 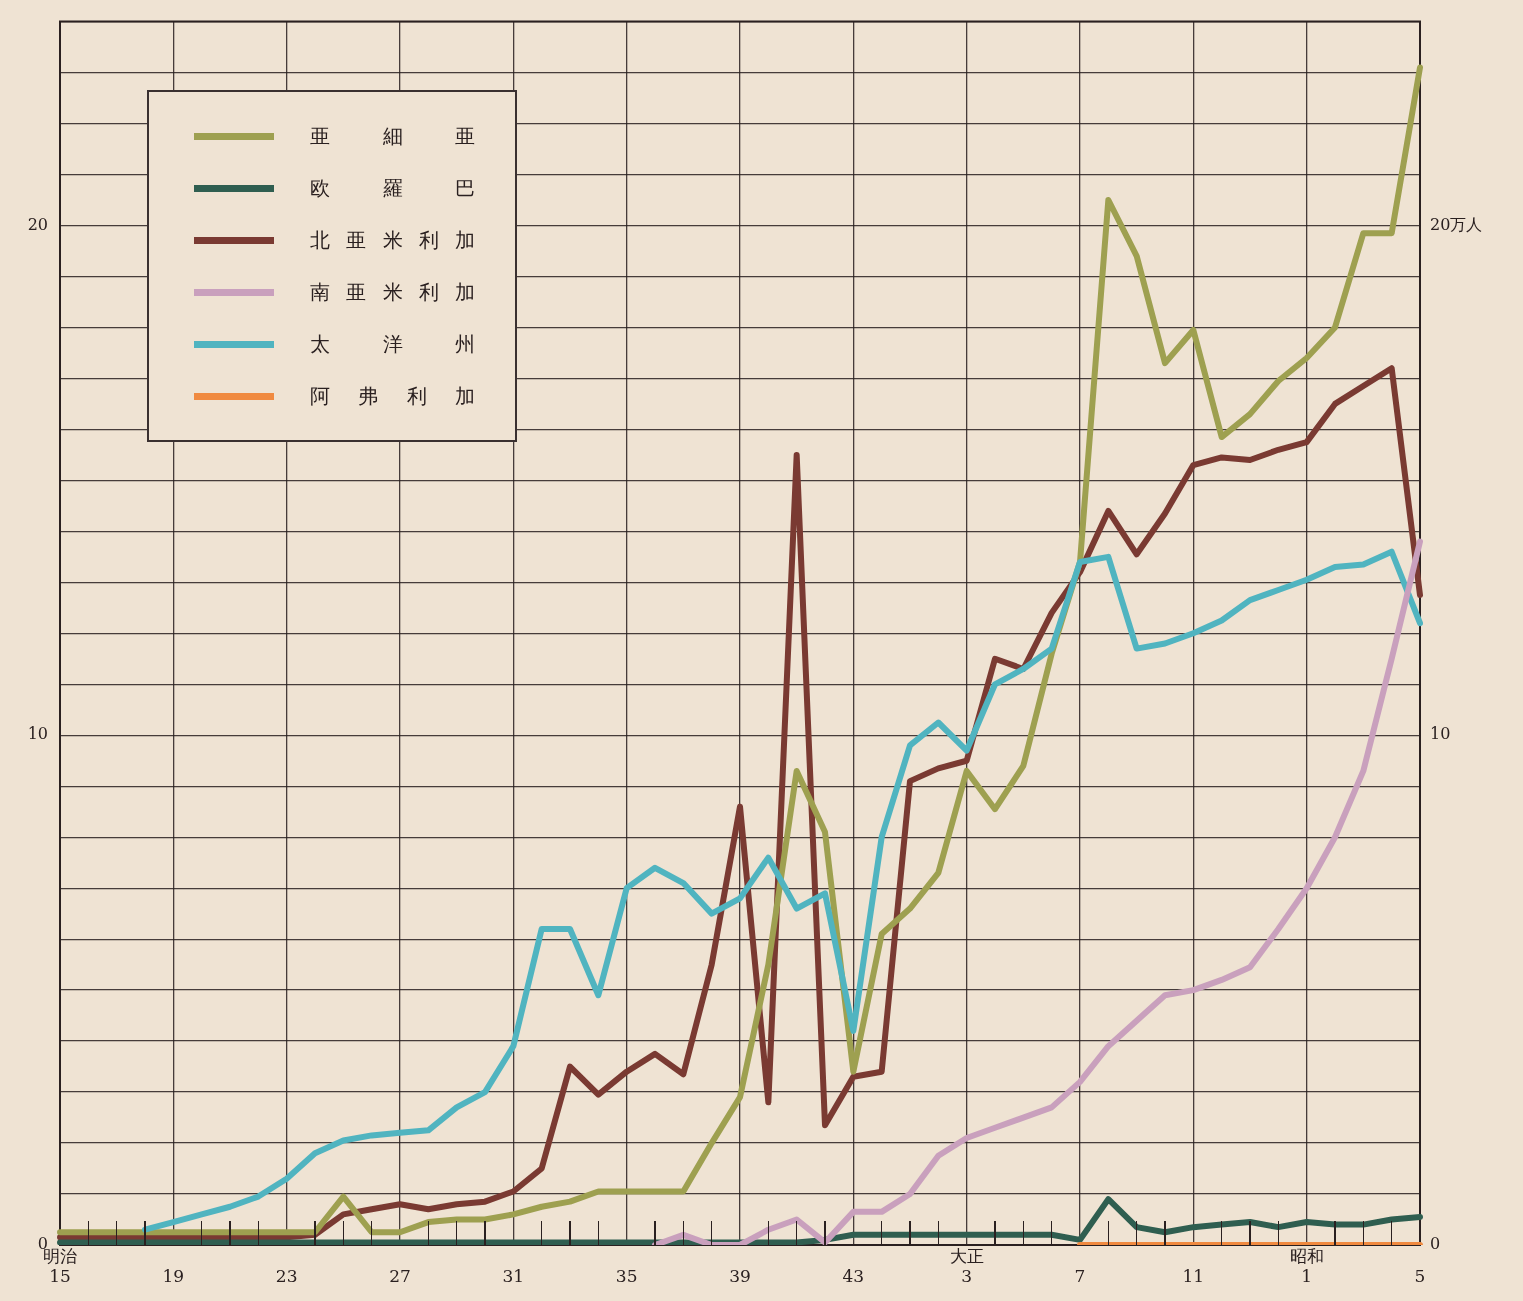 What do you see at coordinates (1080, 1276) in the screenshot?
I see `x-tick-label: 7` at bounding box center [1080, 1276].